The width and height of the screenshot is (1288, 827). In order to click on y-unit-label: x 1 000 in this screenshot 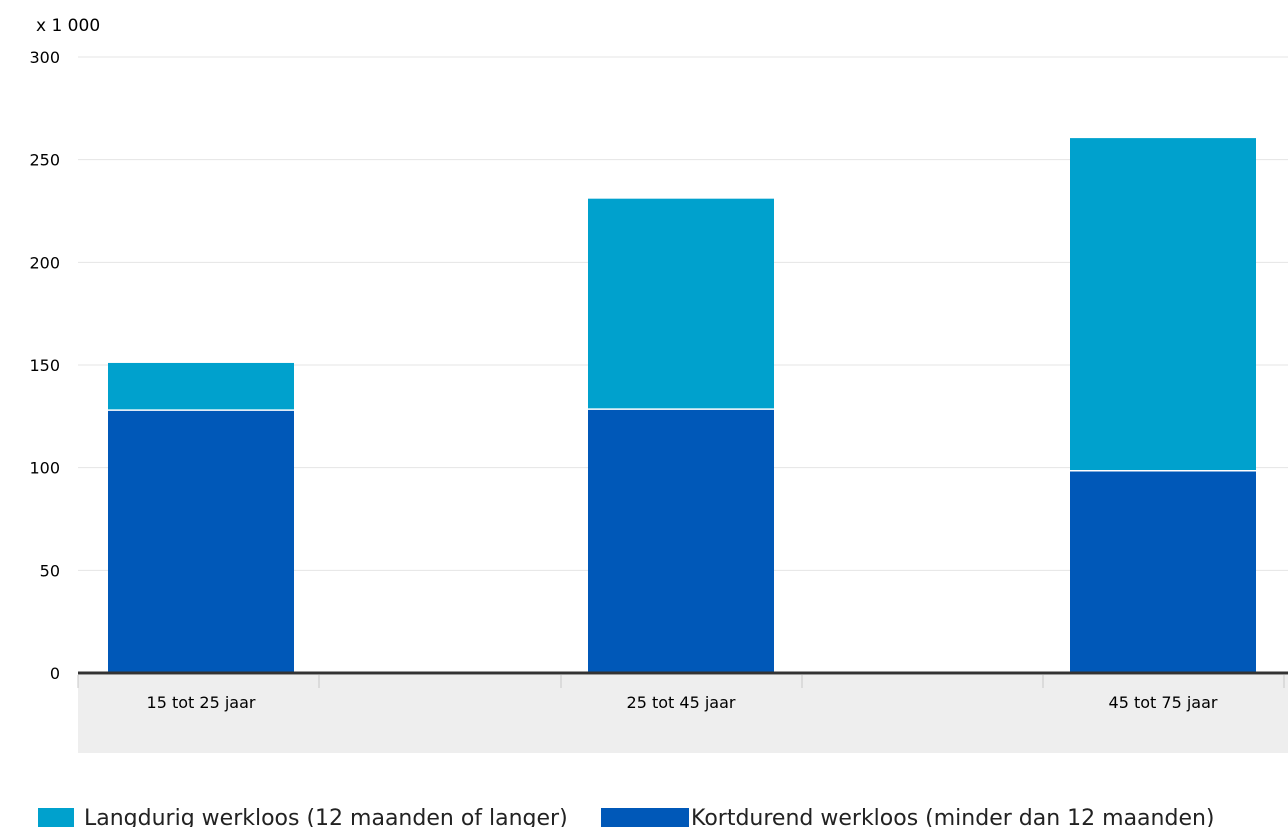, I will do `click(68, 26)`.